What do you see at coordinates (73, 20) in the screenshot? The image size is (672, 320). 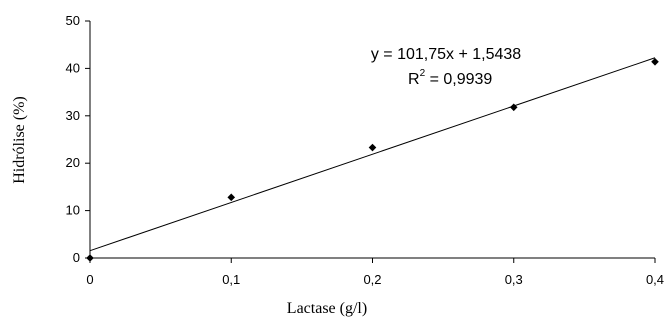 I see `y-tick-label: 50` at bounding box center [73, 20].